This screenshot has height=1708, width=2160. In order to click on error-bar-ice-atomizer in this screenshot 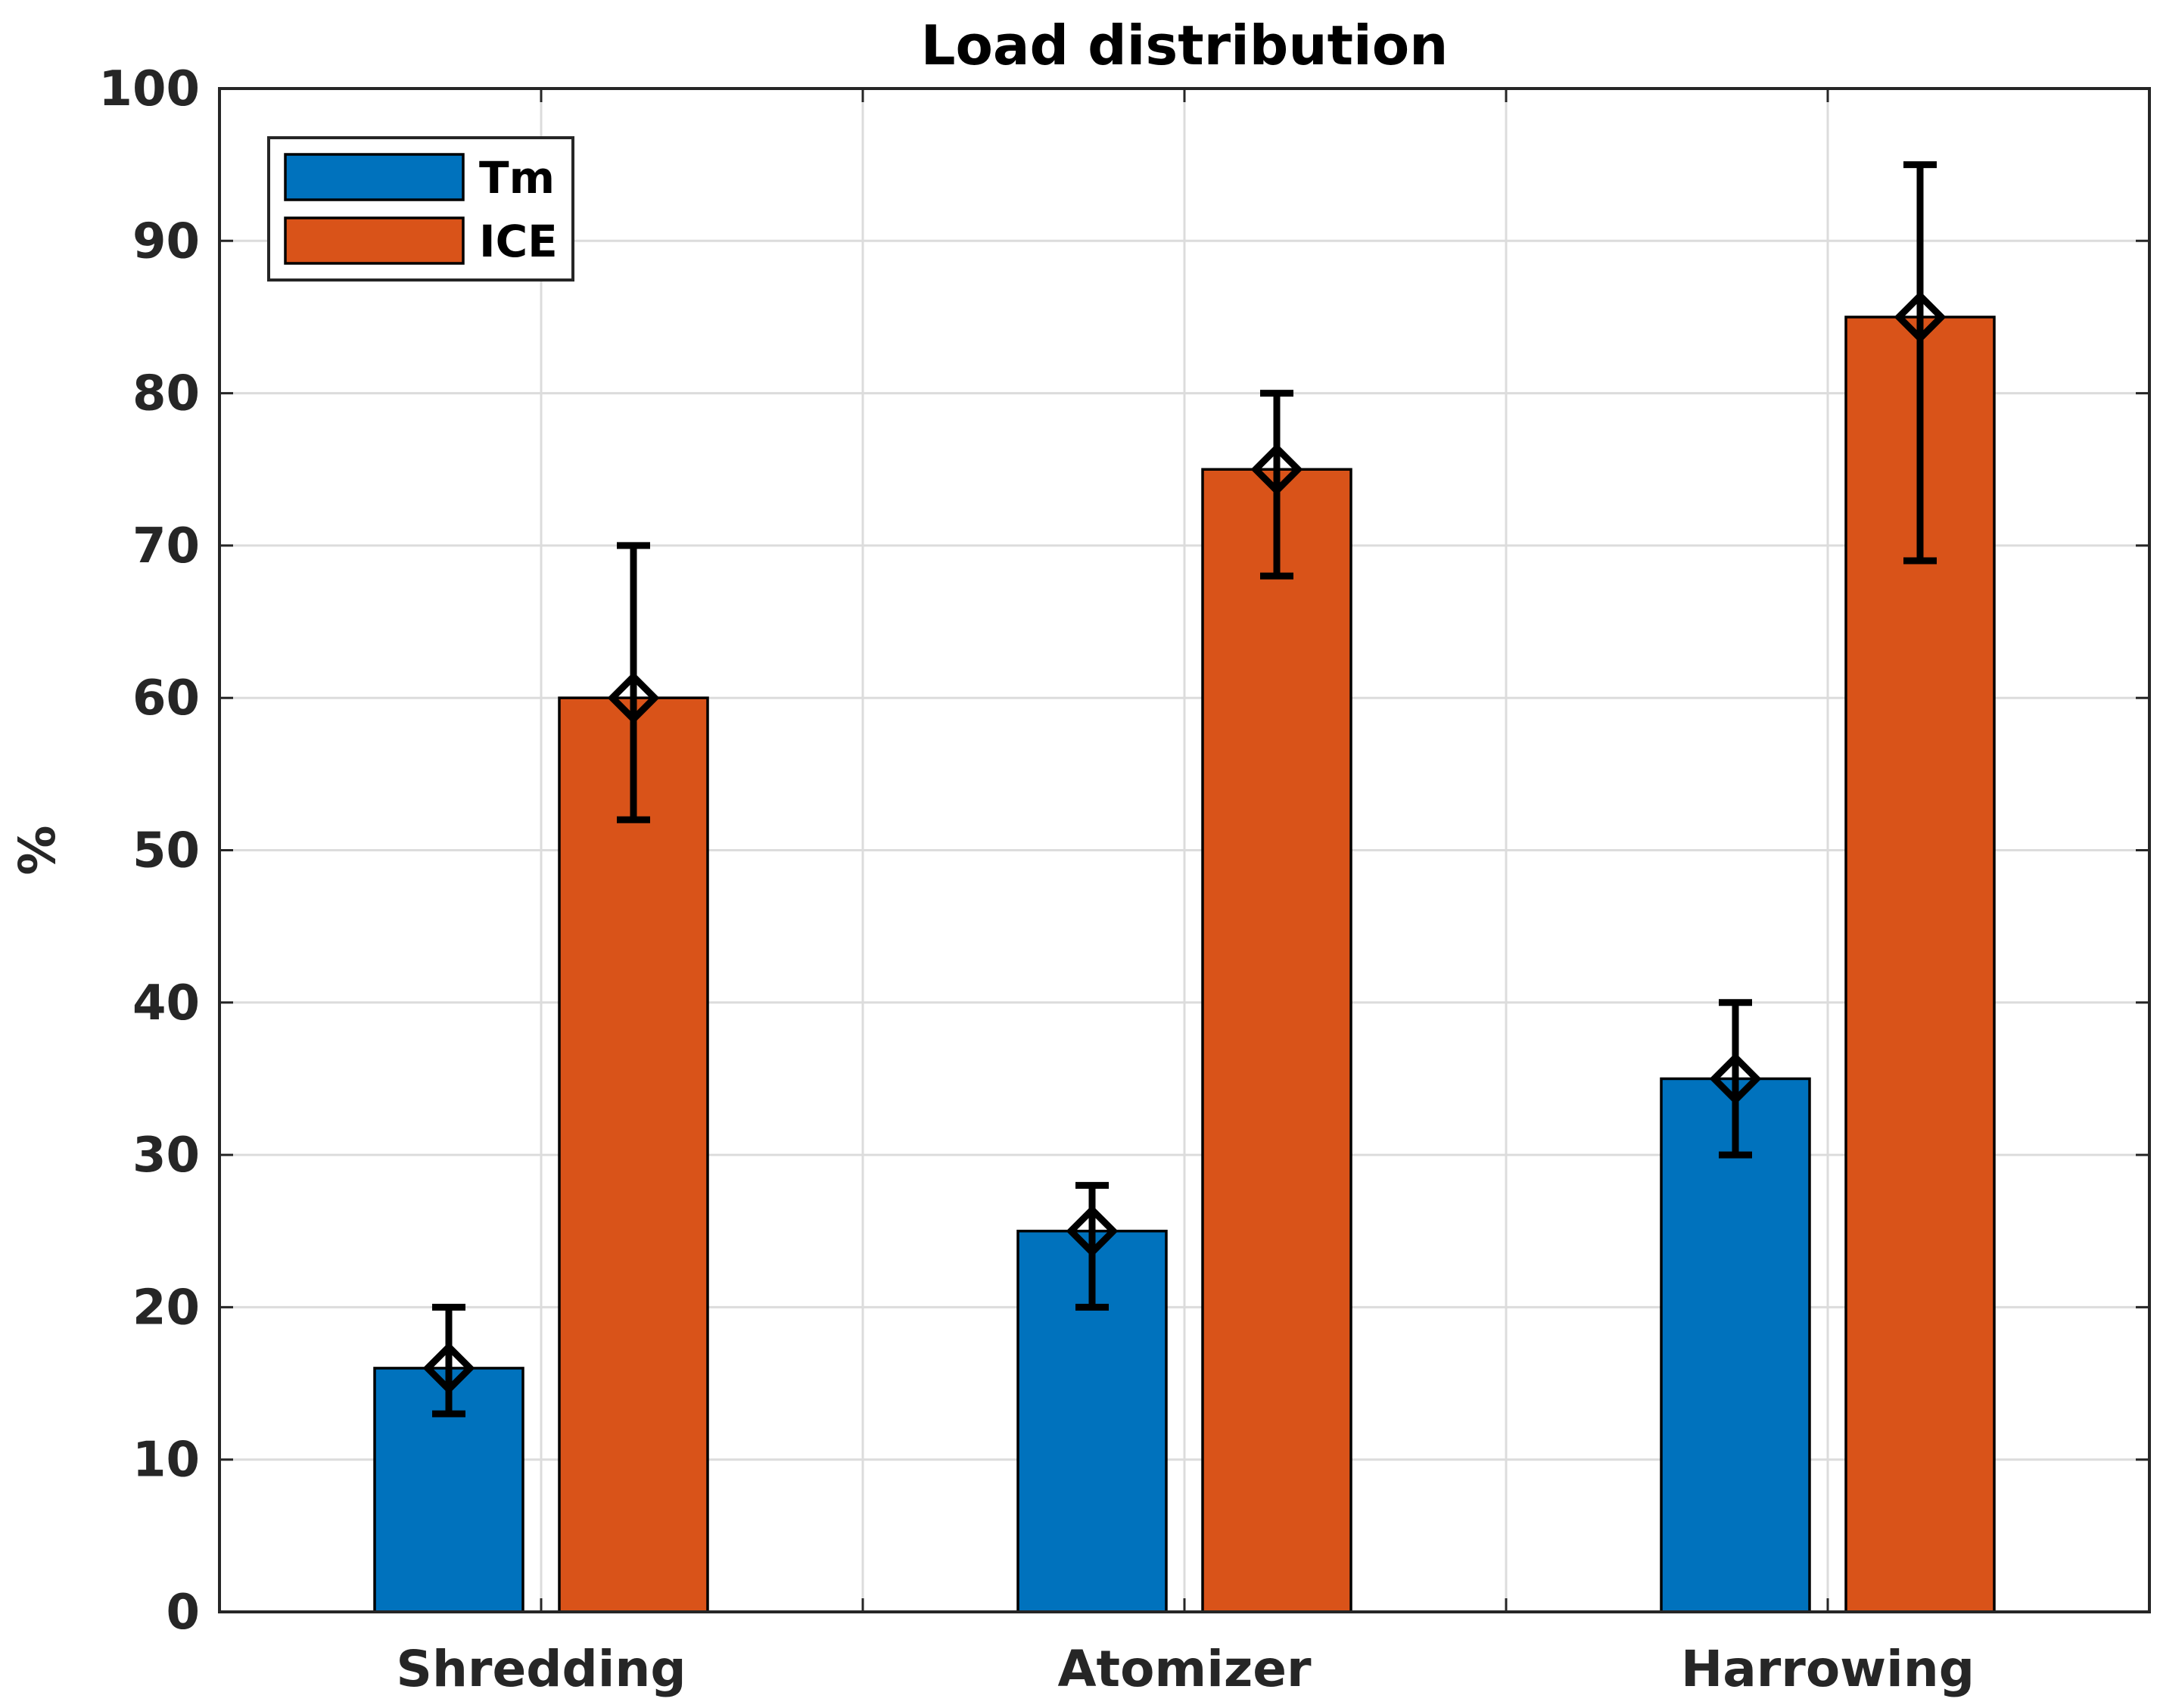, I will do `click(1276, 485)`.